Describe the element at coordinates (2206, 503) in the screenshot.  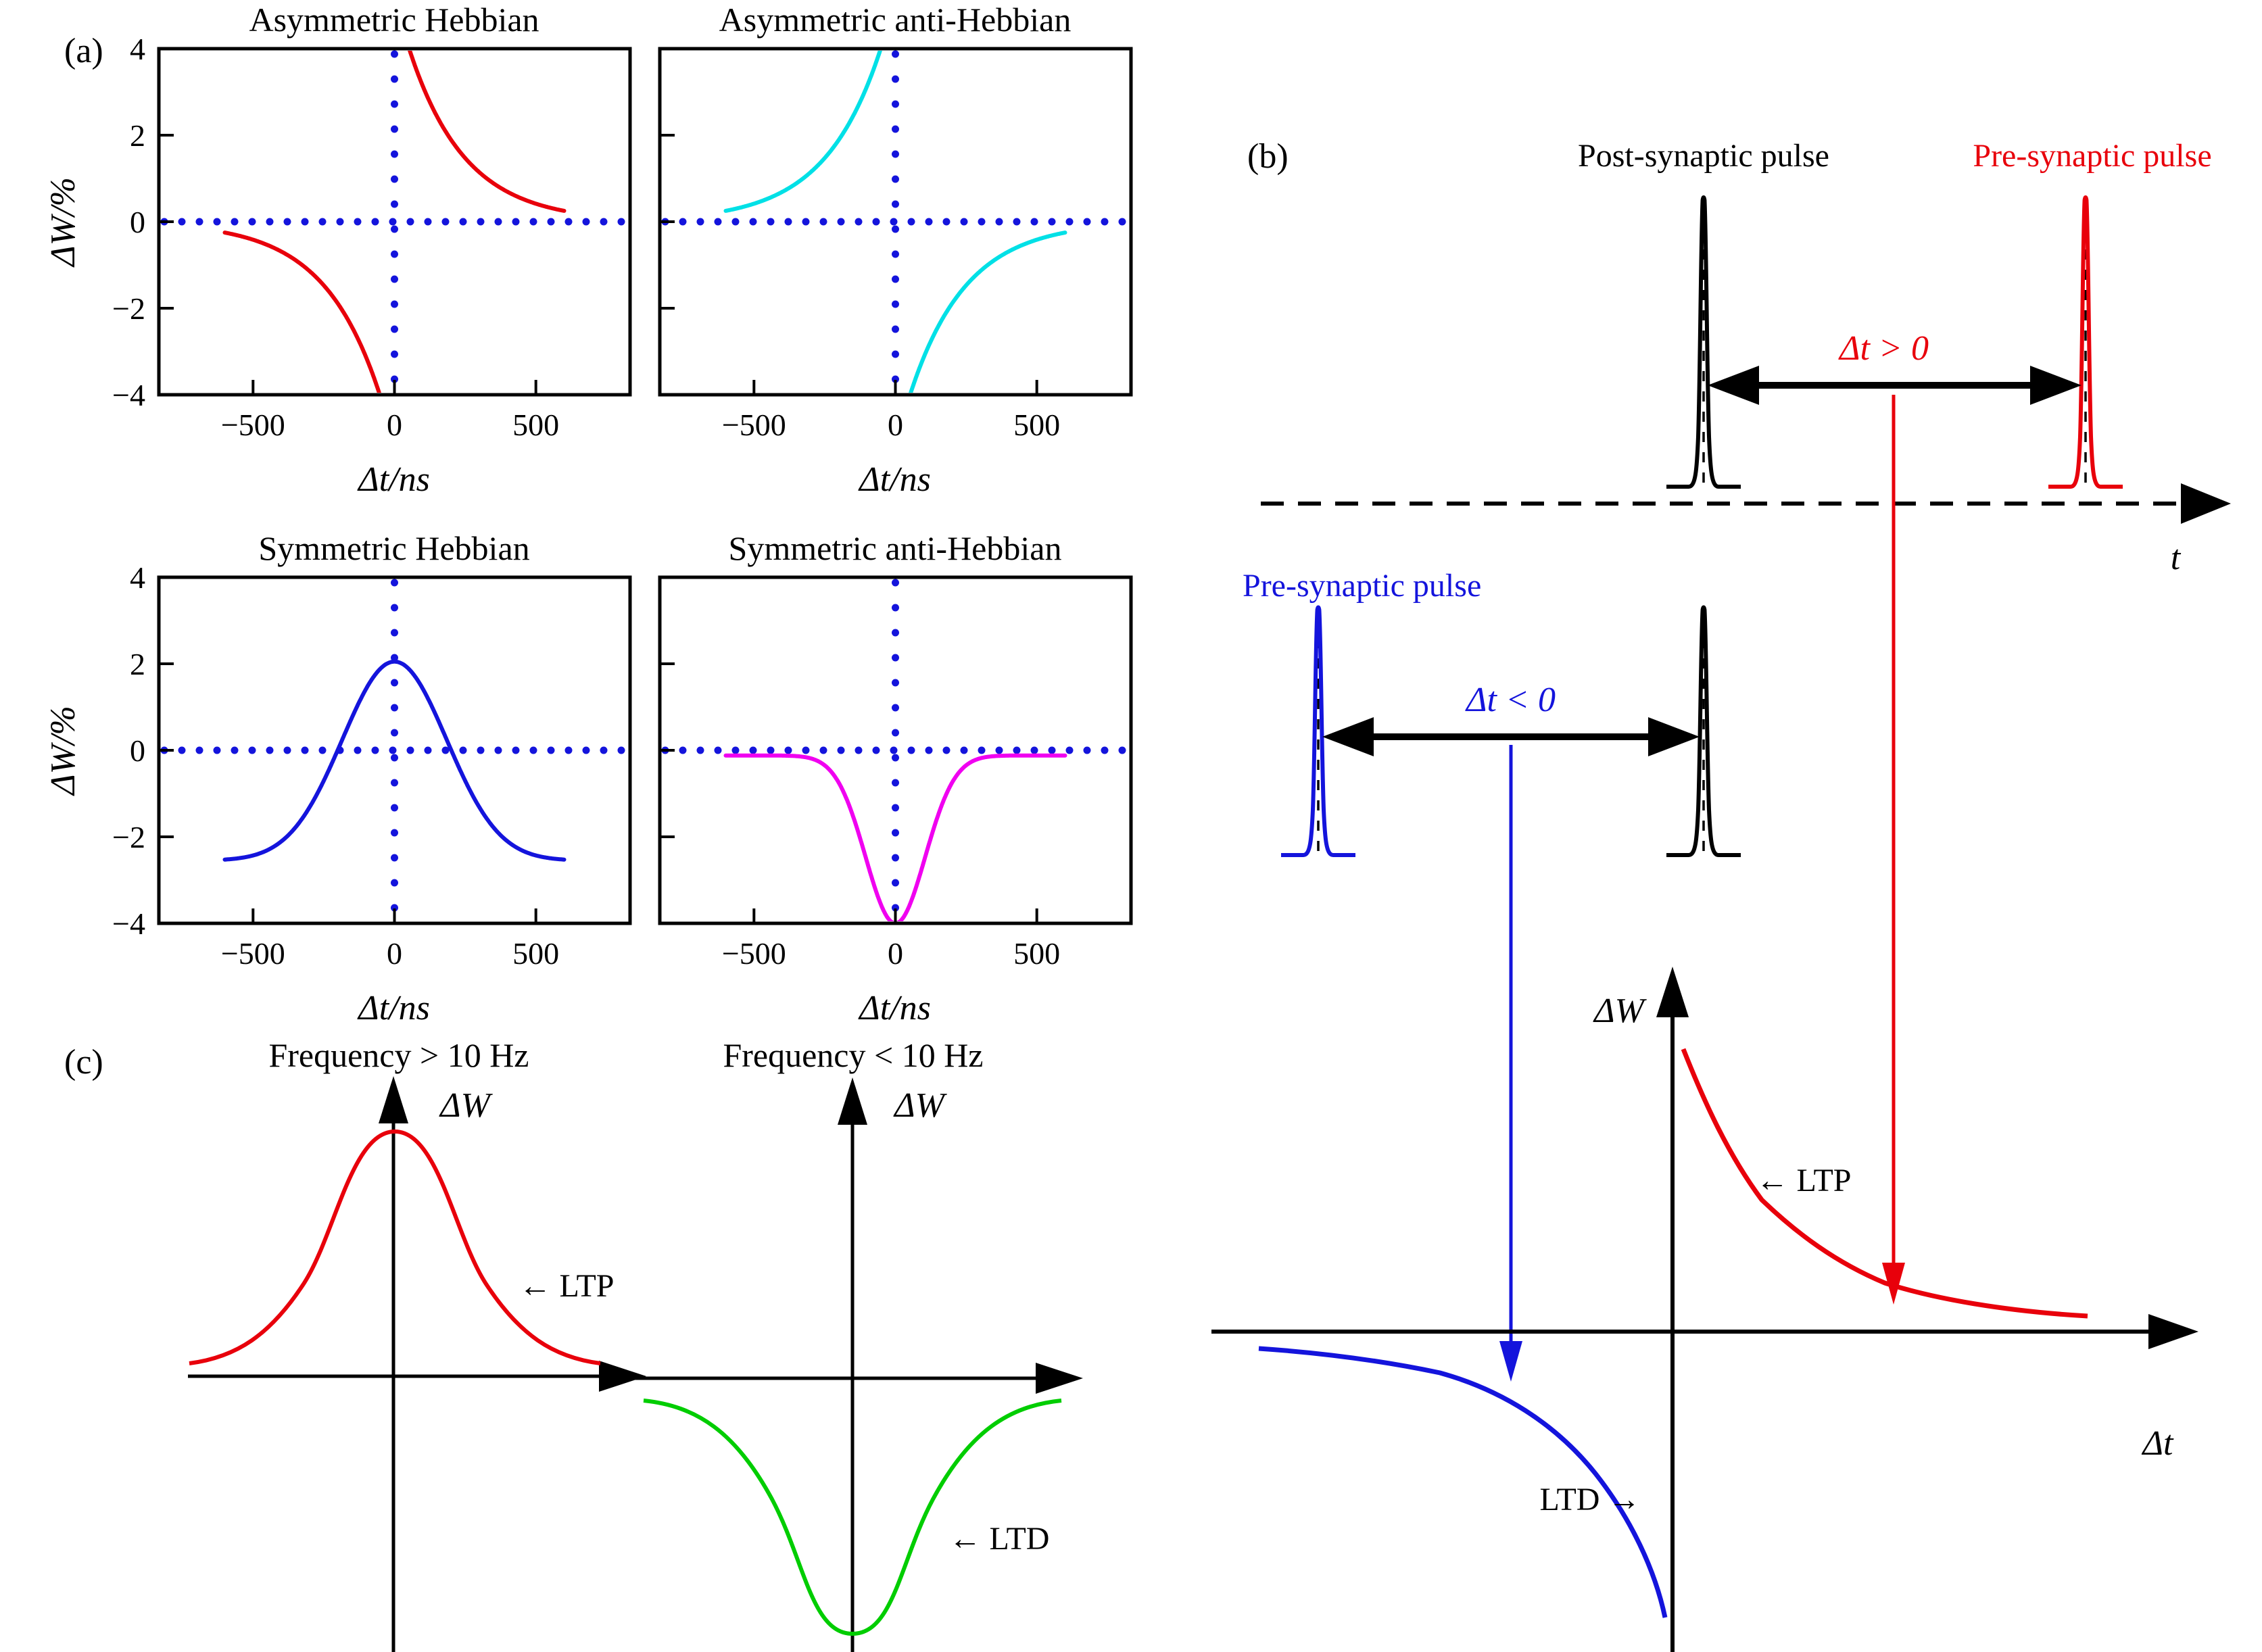
I see `time-axis-arrowhead` at that location.